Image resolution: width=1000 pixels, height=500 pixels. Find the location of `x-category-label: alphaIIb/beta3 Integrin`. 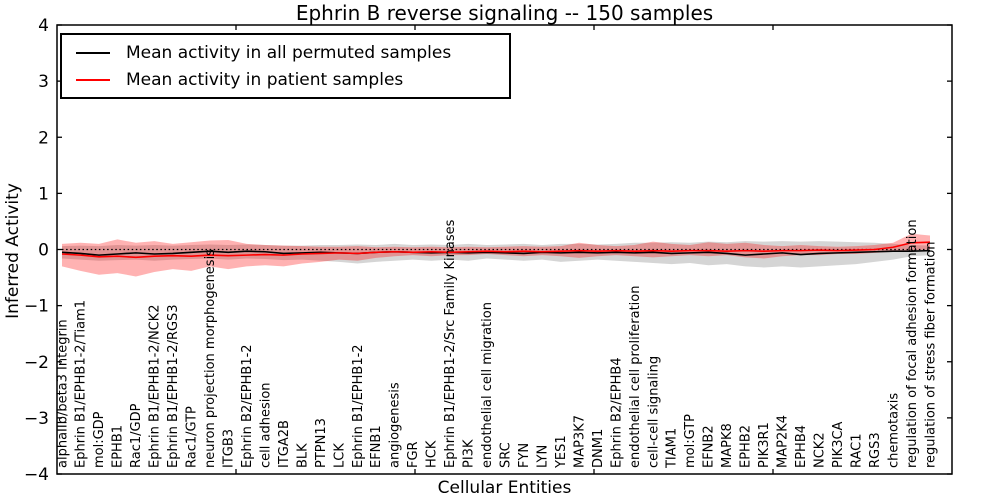

x-category-label: alphaIIb/beta3 Integrin is located at coordinates (62, 393).